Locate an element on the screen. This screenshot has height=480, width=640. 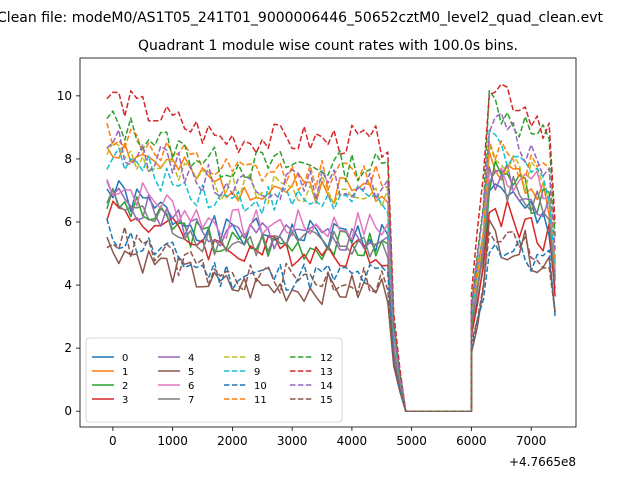
legend-label-6: 6 is located at coordinates (191, 386).